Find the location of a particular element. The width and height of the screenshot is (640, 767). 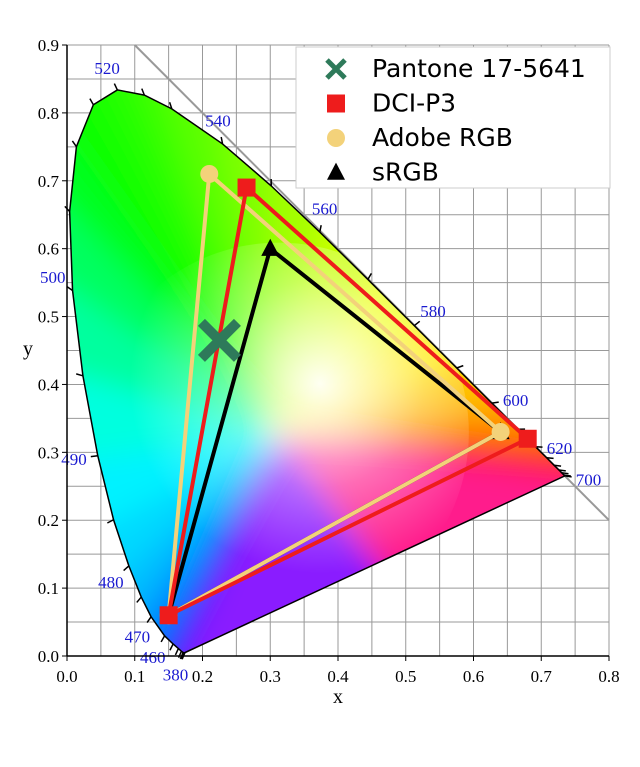

legend-box is located at coordinates (453, 117).